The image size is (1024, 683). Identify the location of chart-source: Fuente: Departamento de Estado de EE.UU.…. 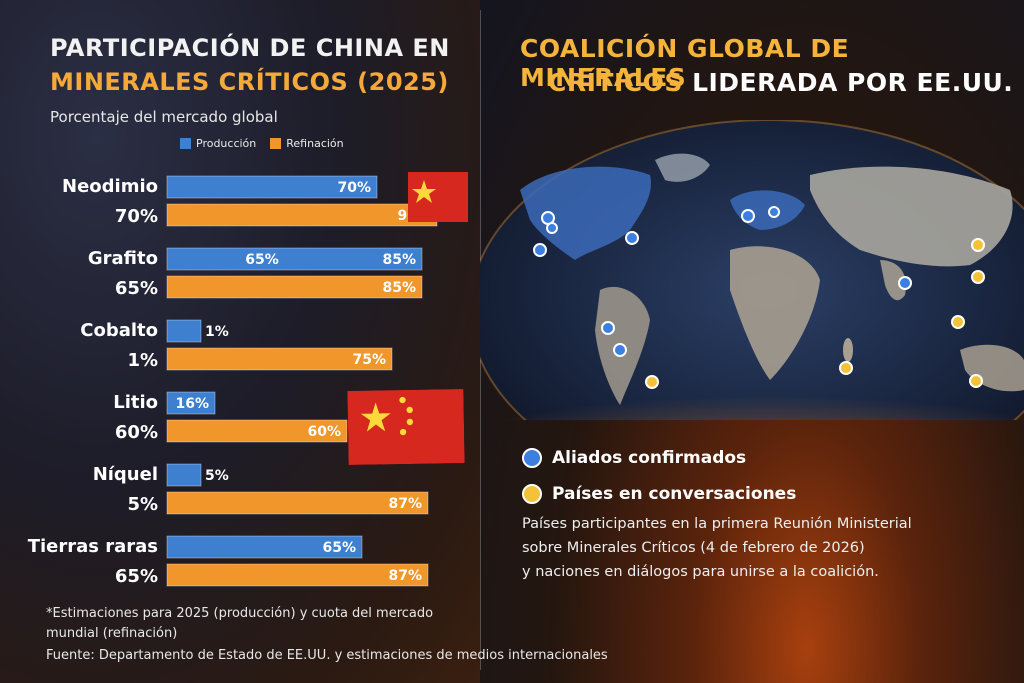
(327, 655).